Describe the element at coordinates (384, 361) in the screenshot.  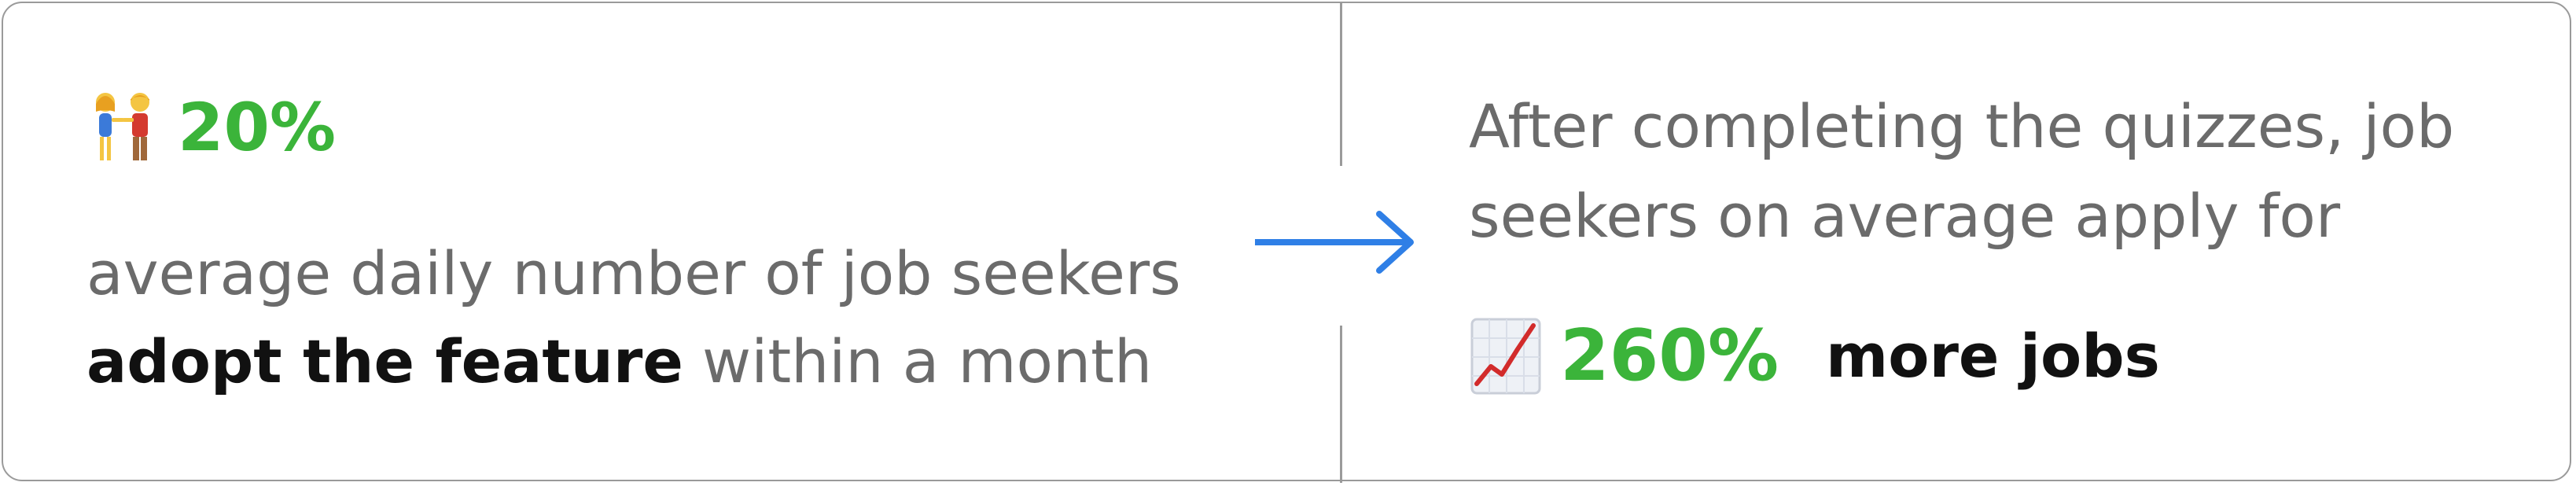
I see `left-desc-emphasis: adopt the feature` at that location.